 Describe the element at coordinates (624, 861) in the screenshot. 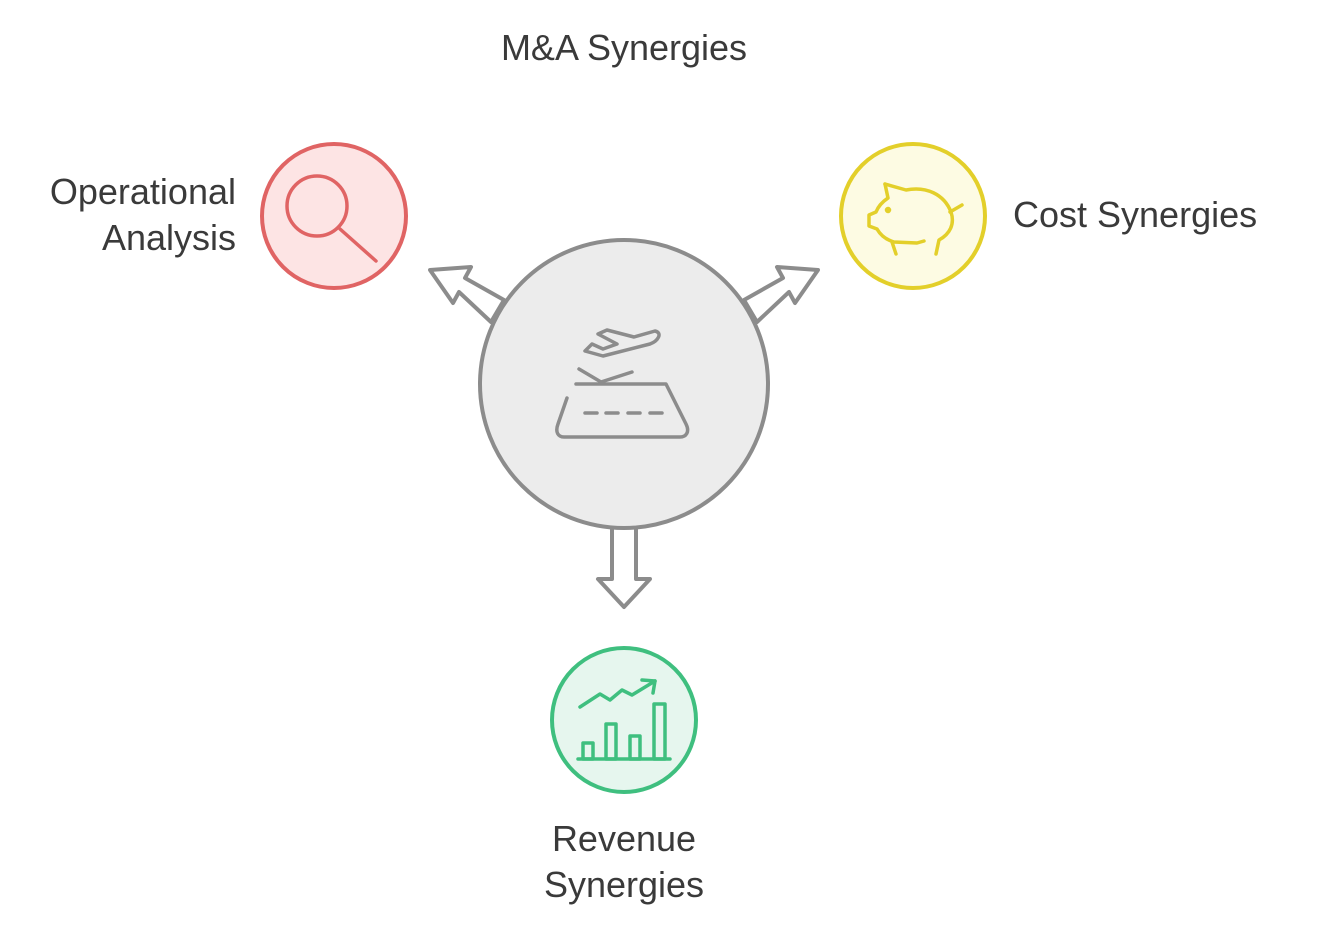

I see `revenue-synergies-label: Revenue Synergies` at that location.